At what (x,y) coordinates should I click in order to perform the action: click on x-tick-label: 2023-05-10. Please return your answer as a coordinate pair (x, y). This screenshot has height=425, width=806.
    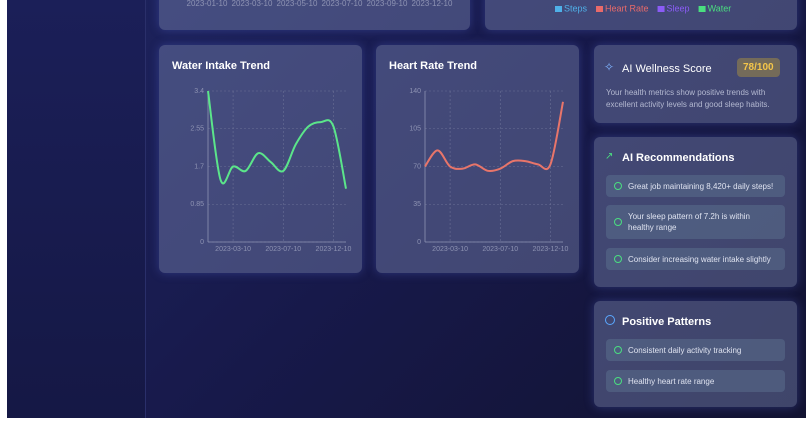
    Looking at the image, I should click on (297, 4).